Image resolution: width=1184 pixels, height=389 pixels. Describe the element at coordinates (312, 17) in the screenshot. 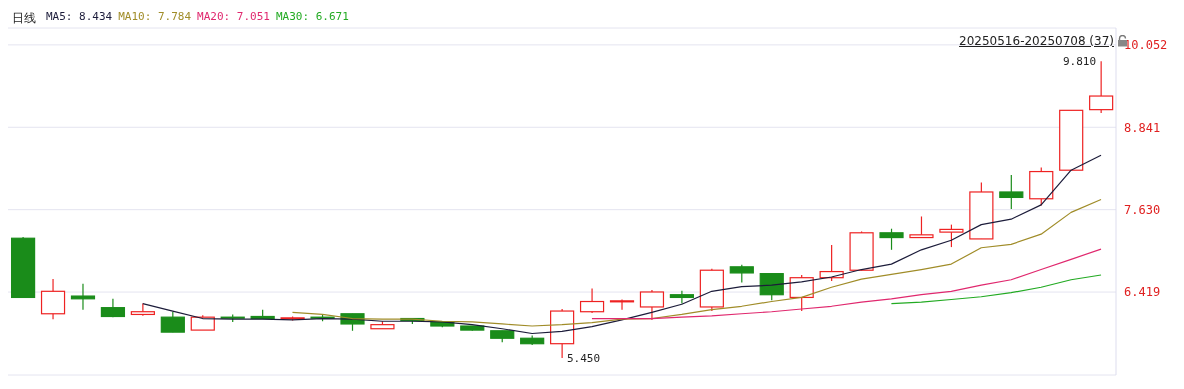

I see `text: MA30: 6.671` at that location.